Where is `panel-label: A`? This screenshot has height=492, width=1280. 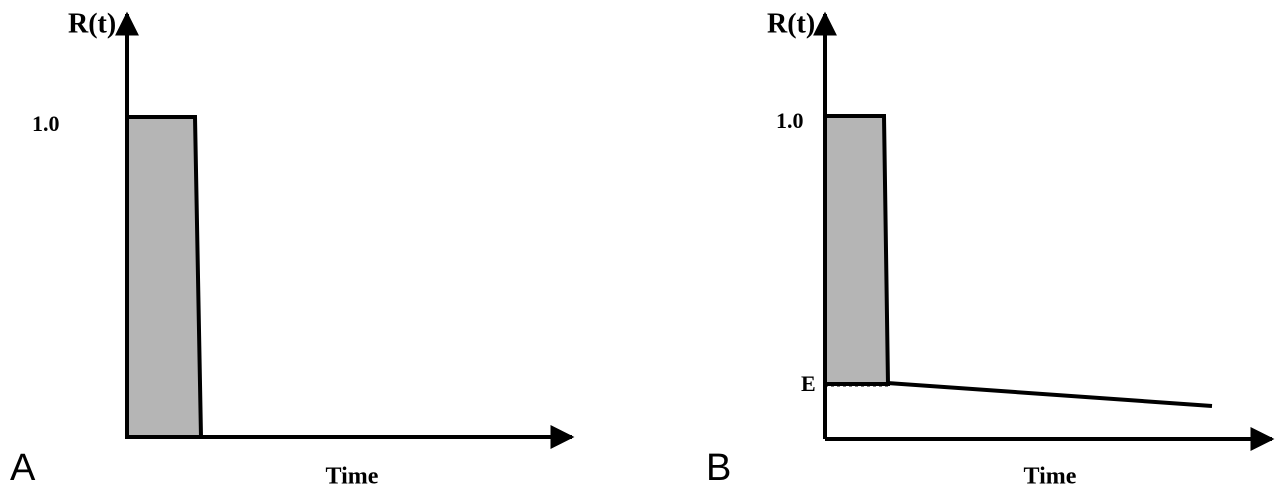 panel-label: A is located at coordinates (23, 468).